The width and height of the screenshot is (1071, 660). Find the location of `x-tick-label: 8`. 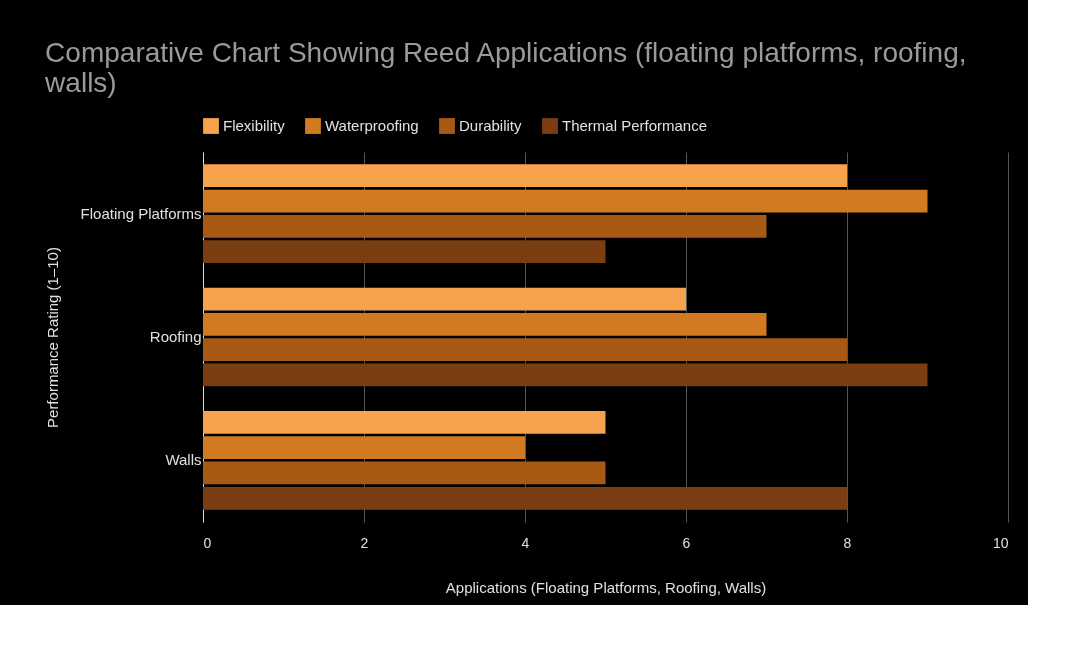

x-tick-label: 8 is located at coordinates (847, 542).